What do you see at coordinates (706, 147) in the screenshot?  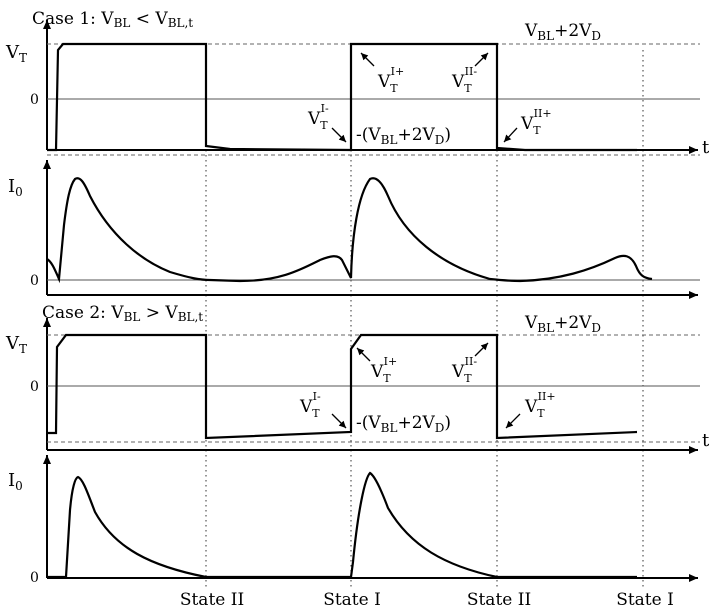 I see `case1-t-label: t` at bounding box center [706, 147].